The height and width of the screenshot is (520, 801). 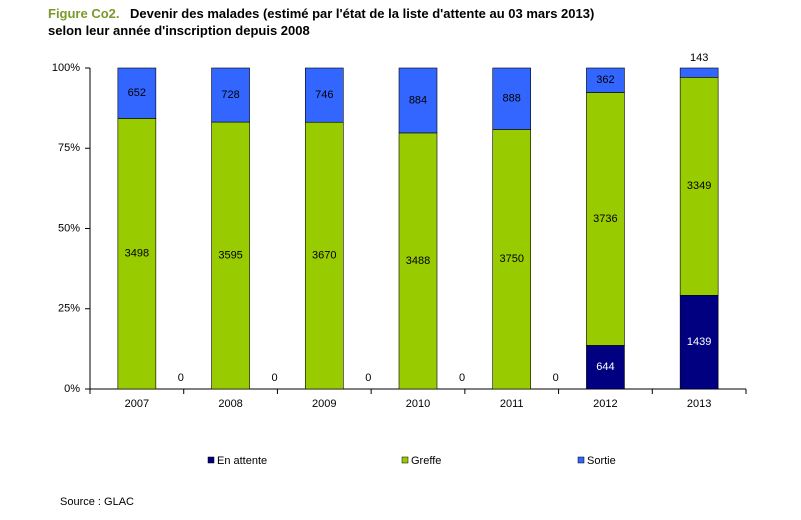 What do you see at coordinates (66, 68) in the screenshot?
I see `y-tick-label: 100%` at bounding box center [66, 68].